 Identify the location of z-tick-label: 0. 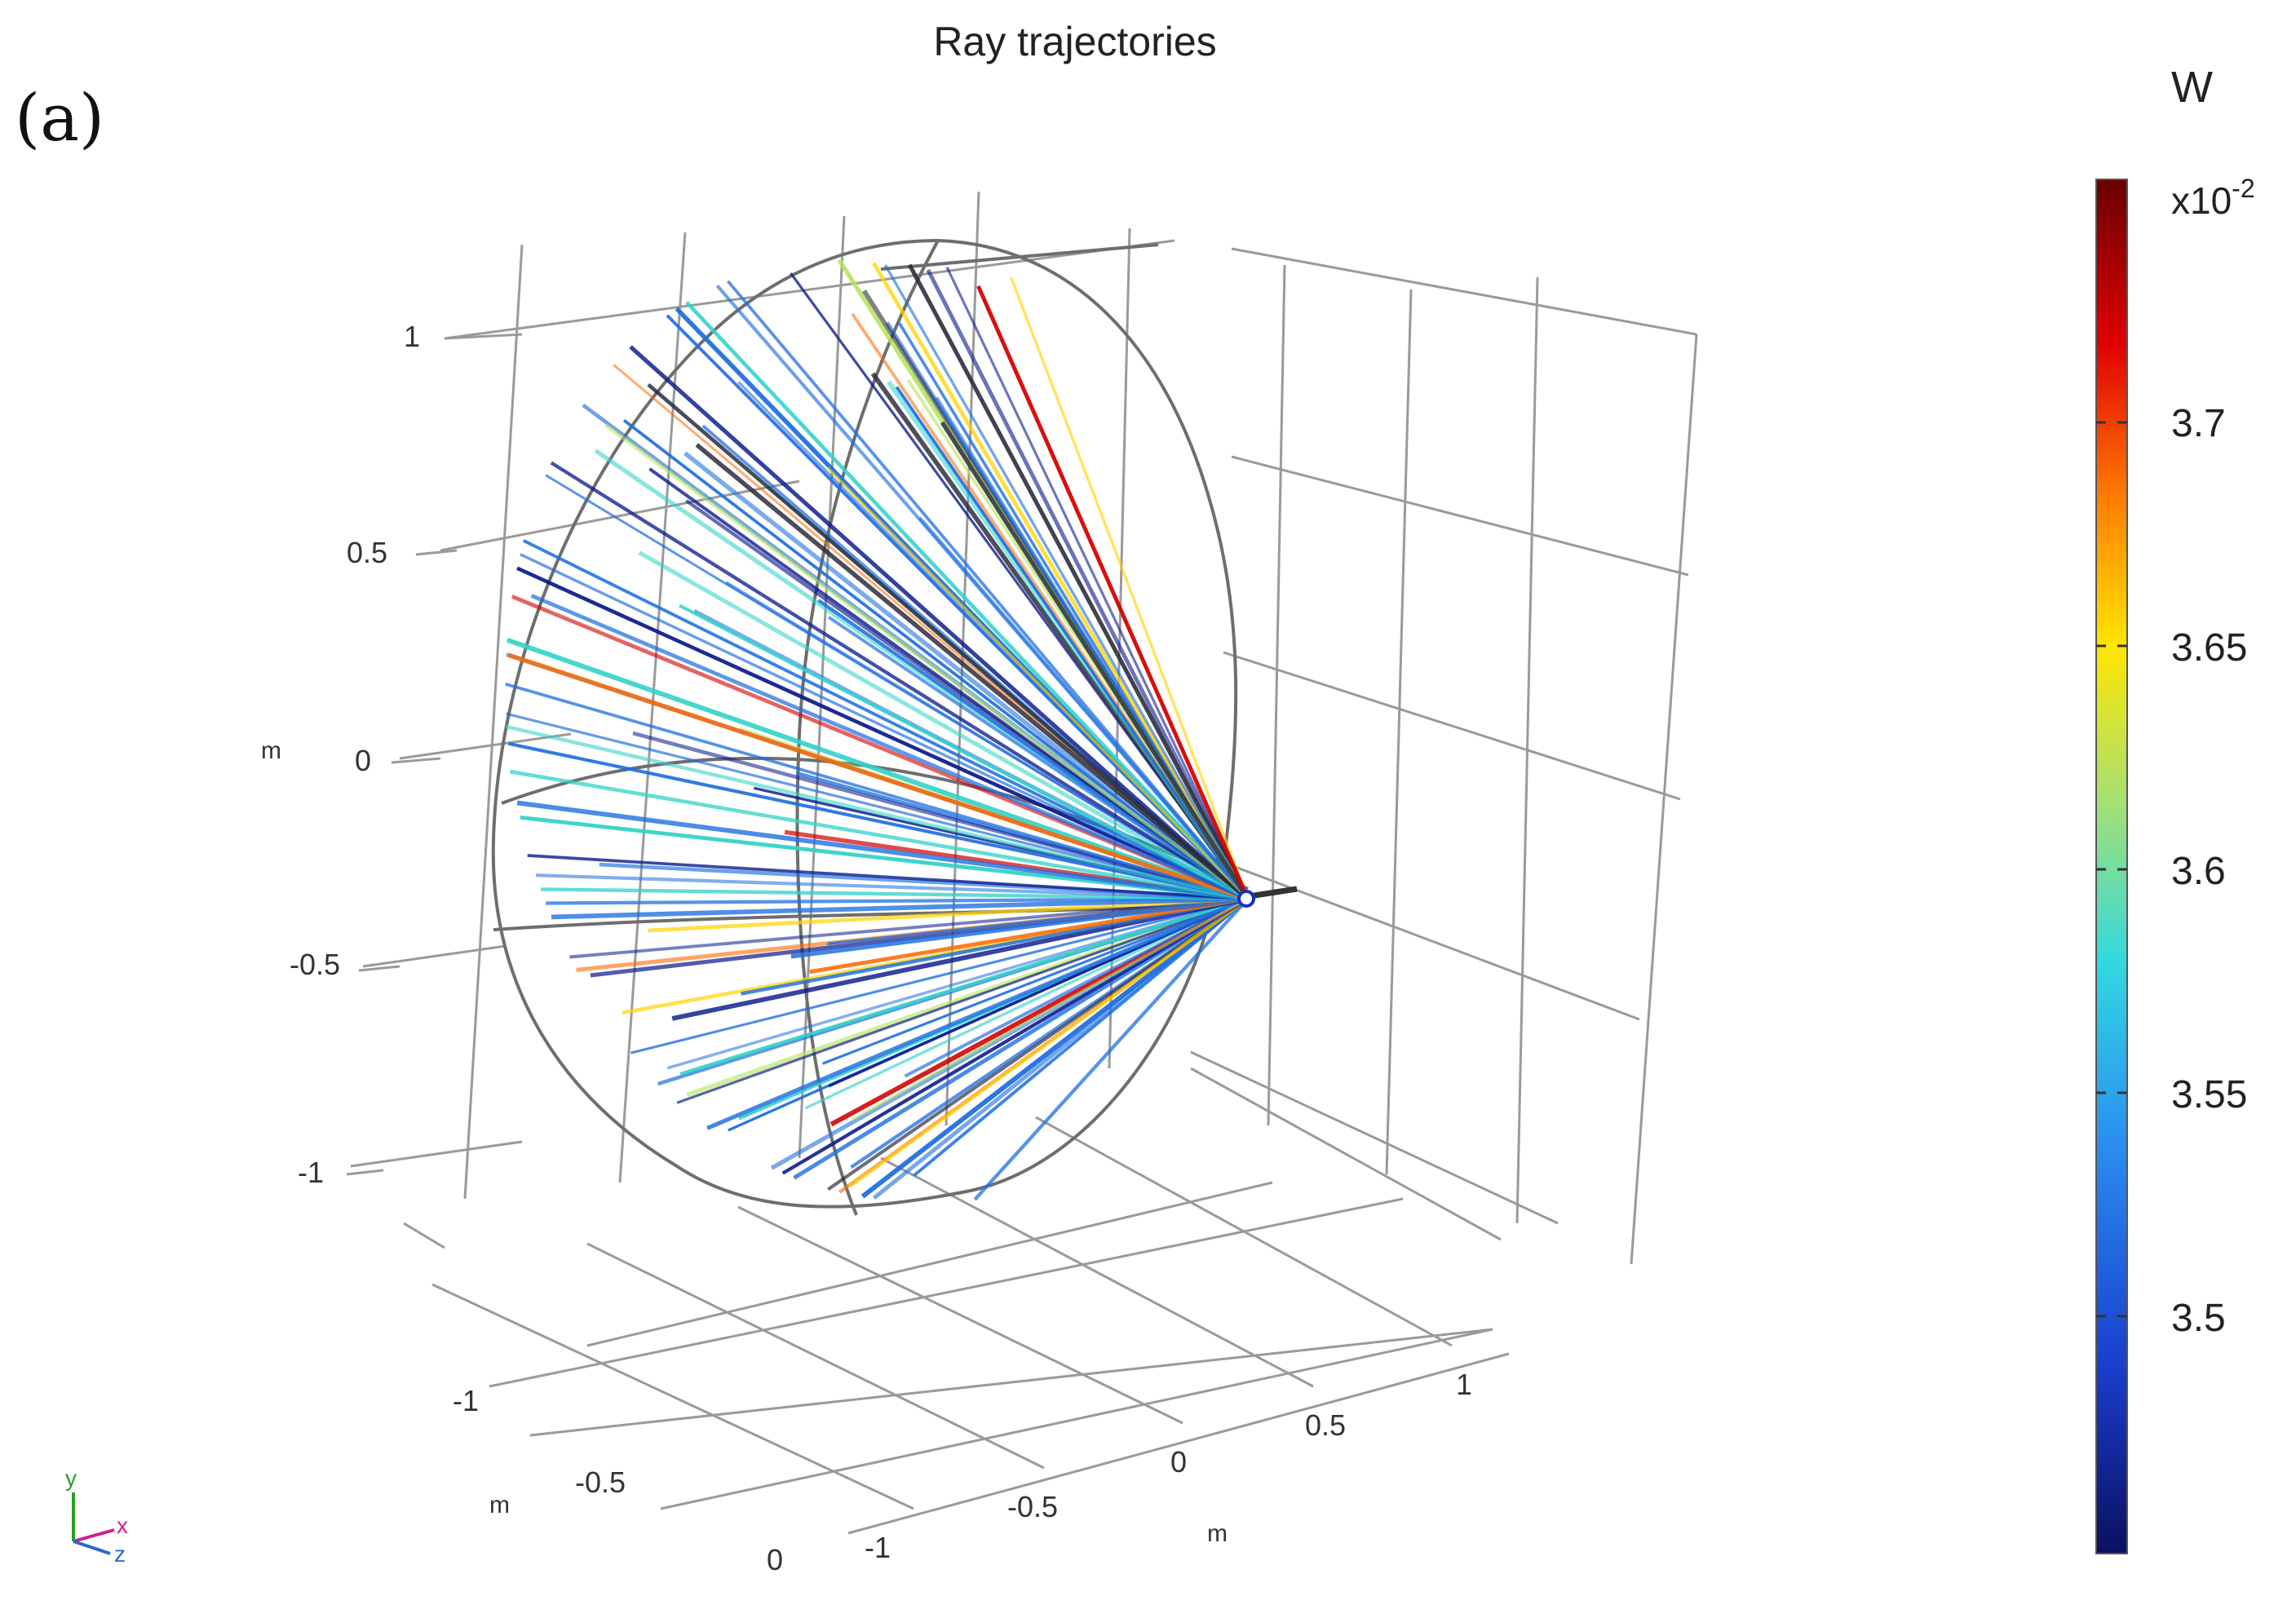
(775, 1559).